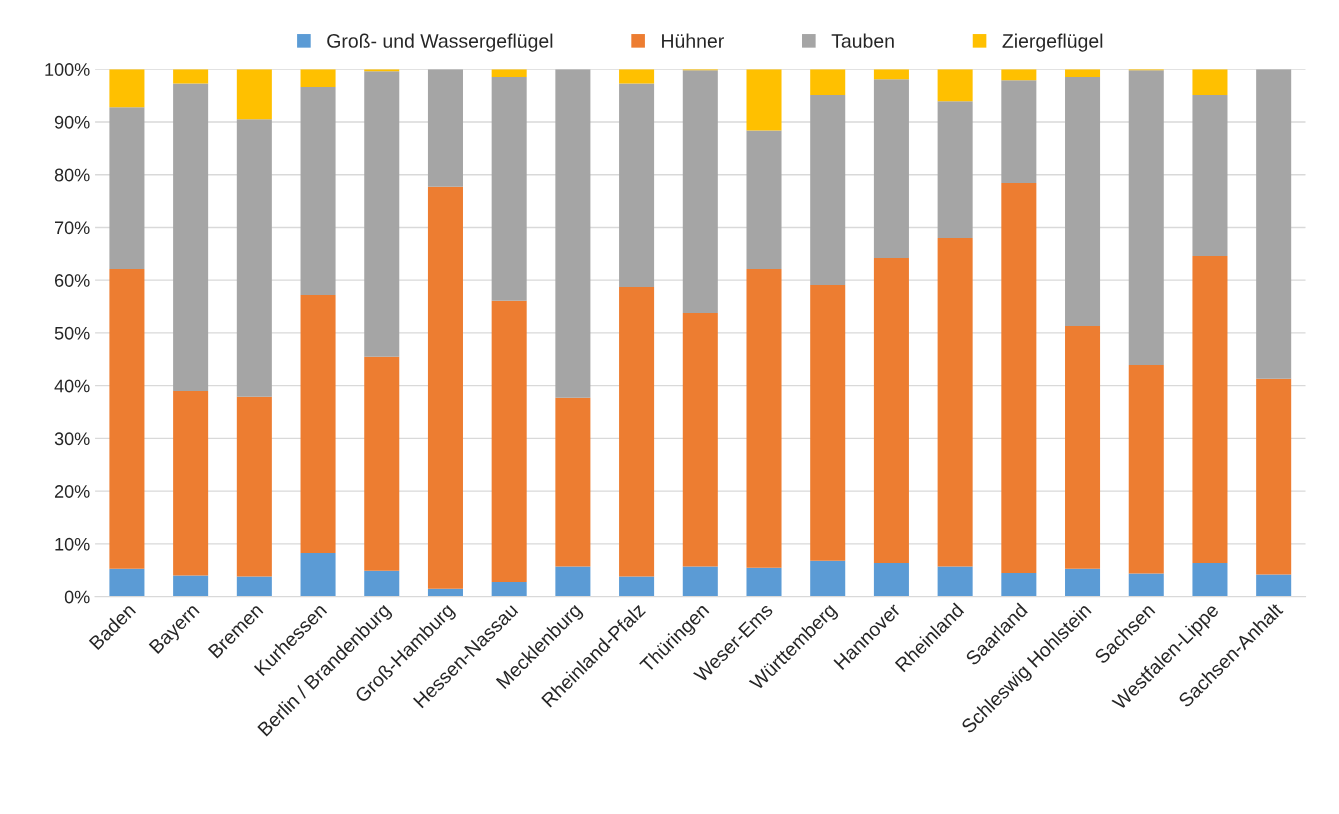 The image size is (1339, 814). What do you see at coordinates (1052, 42) in the screenshot?
I see `legend-label: Ziergeflügel` at bounding box center [1052, 42].